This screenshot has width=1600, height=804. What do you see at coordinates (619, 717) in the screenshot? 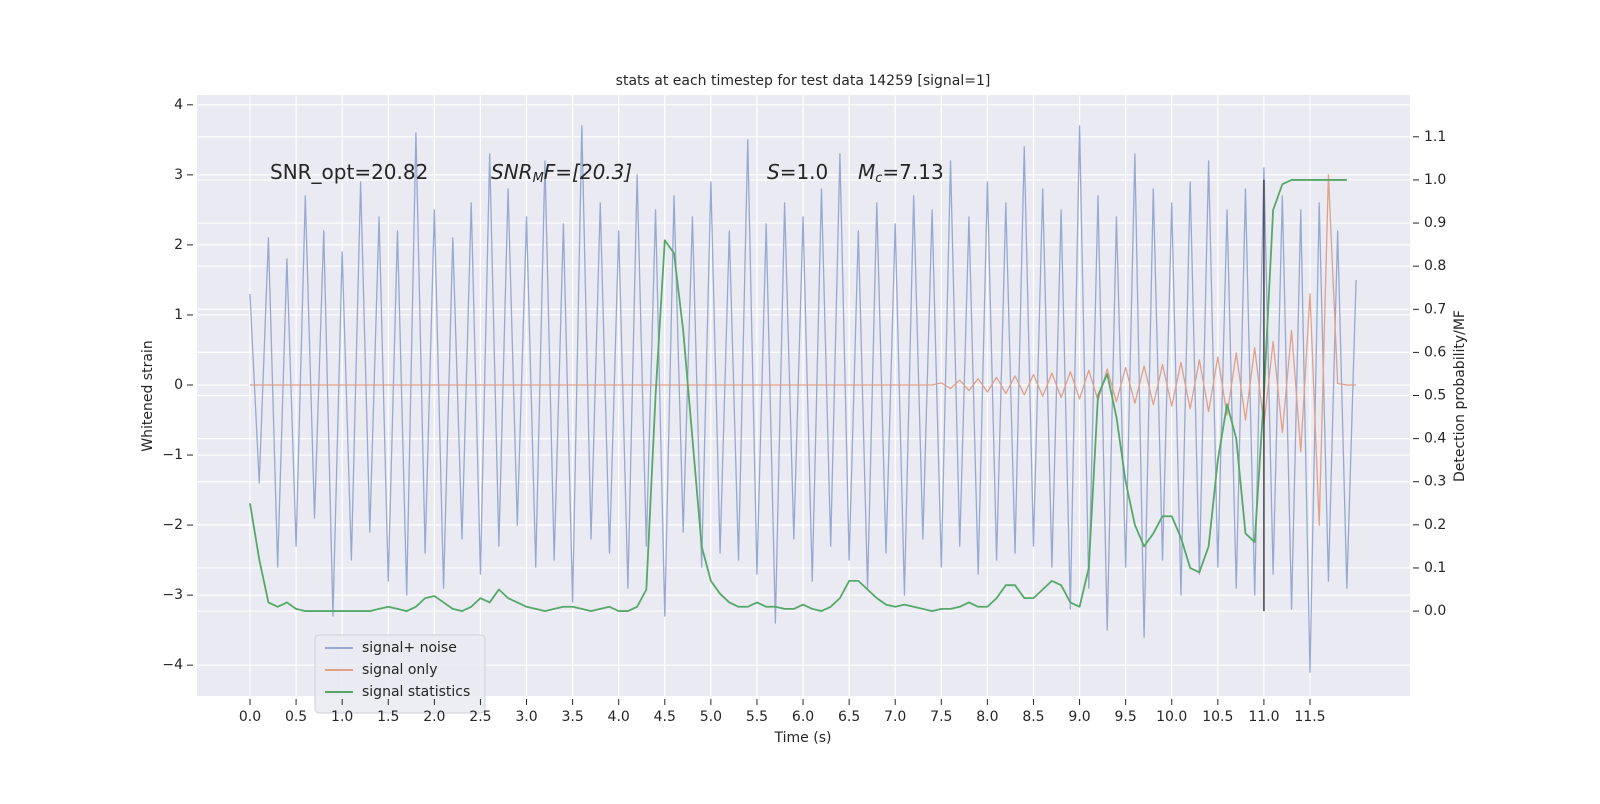
I see `x-tick-label: 4.0` at bounding box center [619, 717].